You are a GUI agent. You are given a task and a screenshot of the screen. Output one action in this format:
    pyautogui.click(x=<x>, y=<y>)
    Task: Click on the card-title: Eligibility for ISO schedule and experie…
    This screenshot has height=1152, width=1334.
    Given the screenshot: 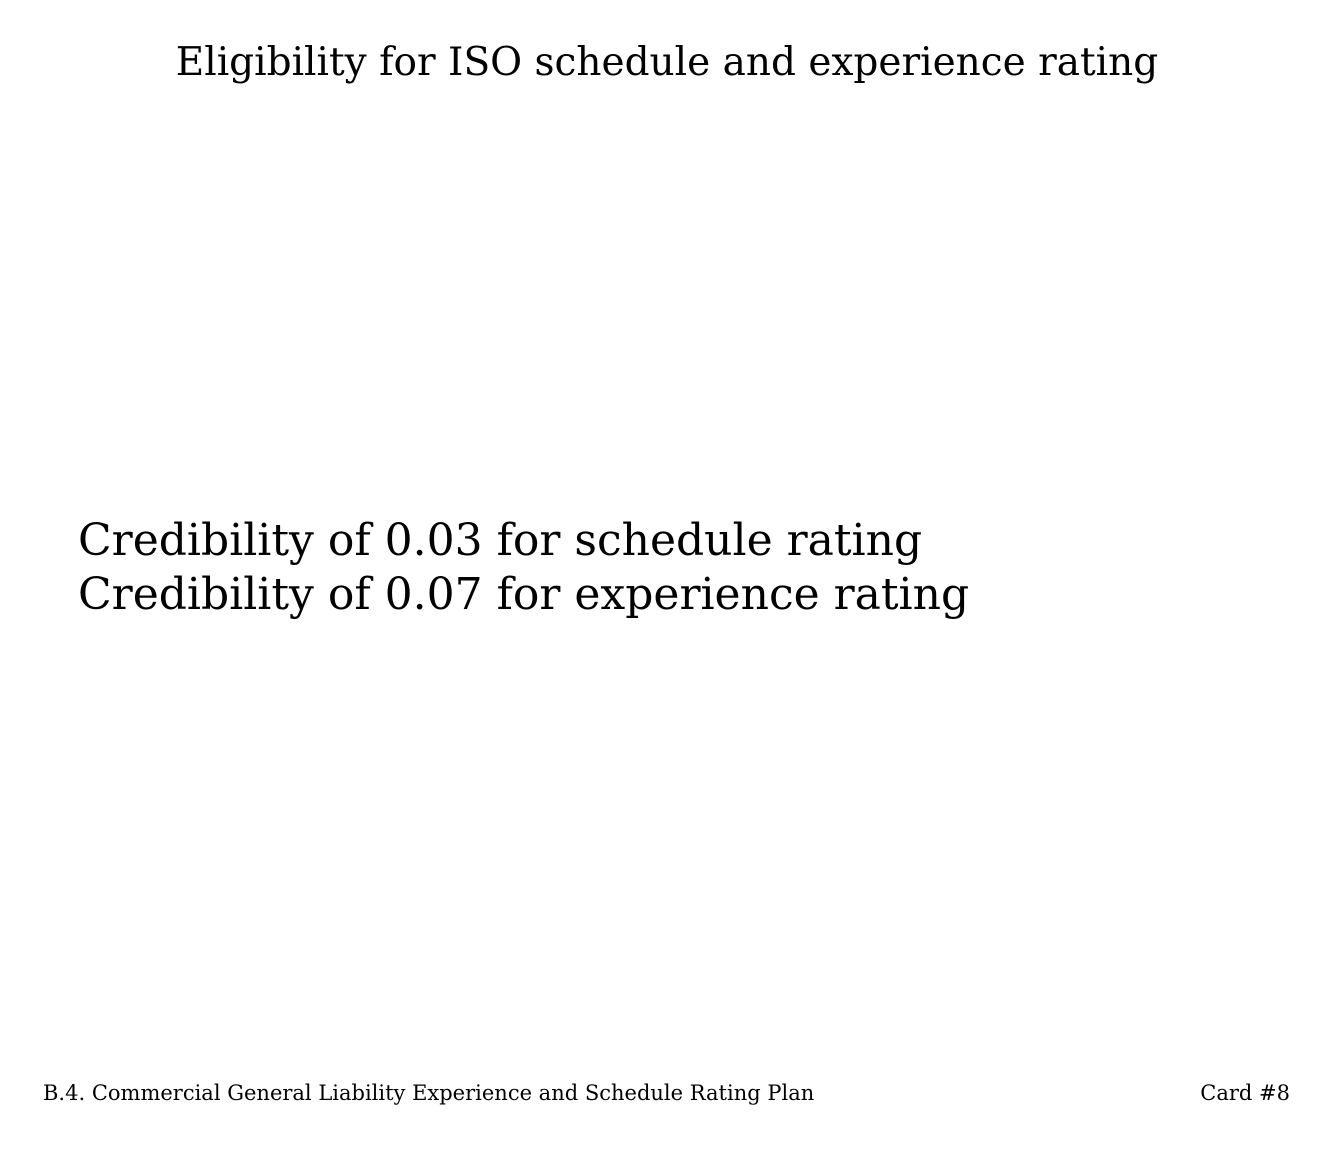 What is the action you would take?
    pyautogui.click(x=667, y=62)
    